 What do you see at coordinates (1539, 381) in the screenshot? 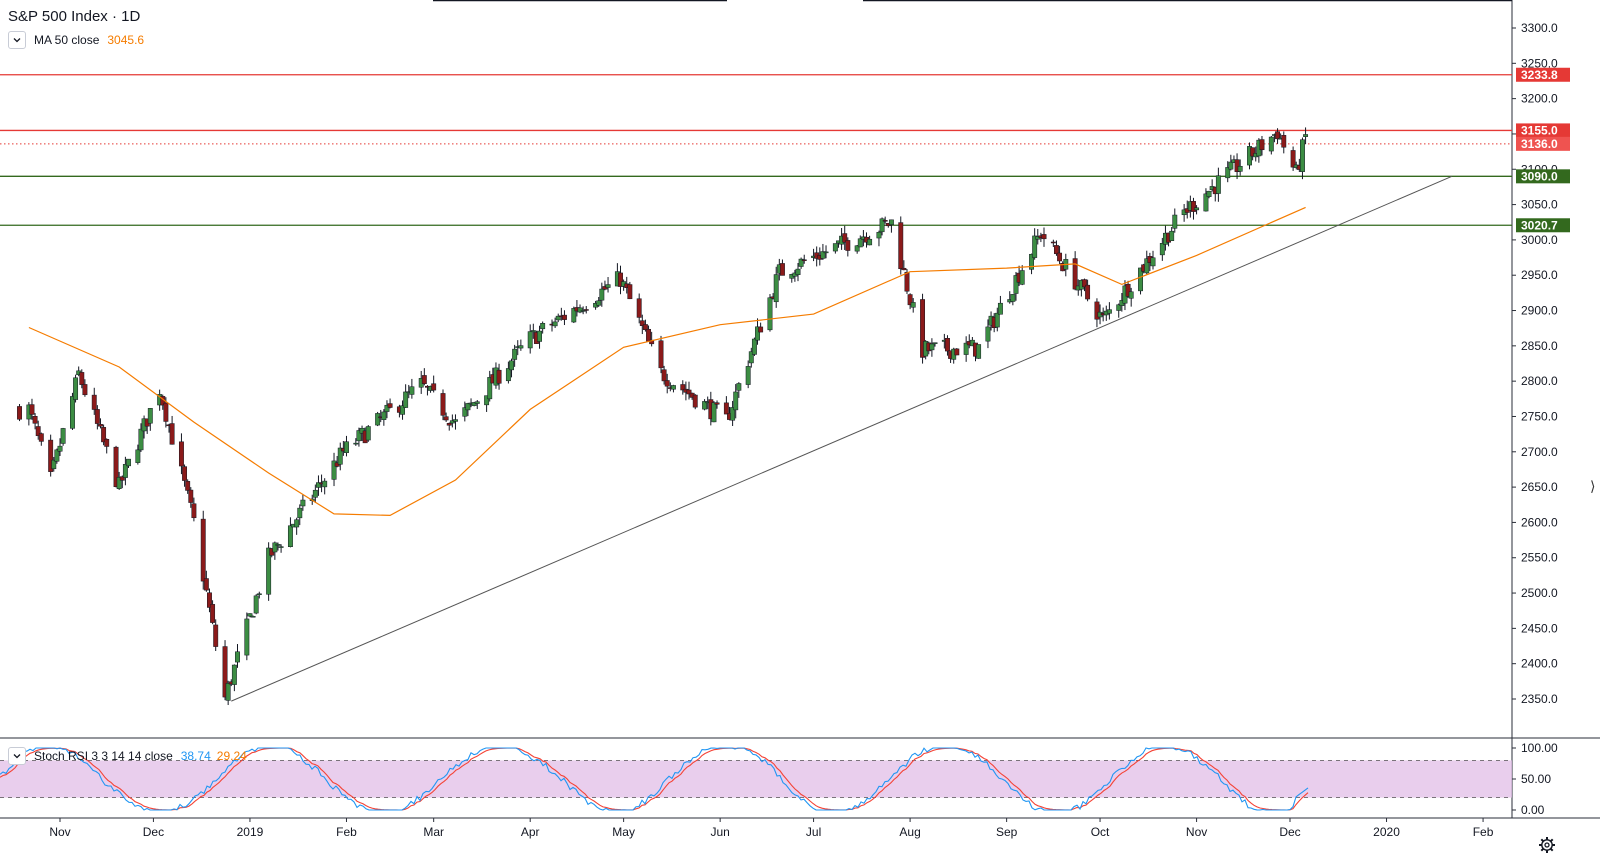
I see `price-tick-label: 2800.0` at bounding box center [1539, 381].